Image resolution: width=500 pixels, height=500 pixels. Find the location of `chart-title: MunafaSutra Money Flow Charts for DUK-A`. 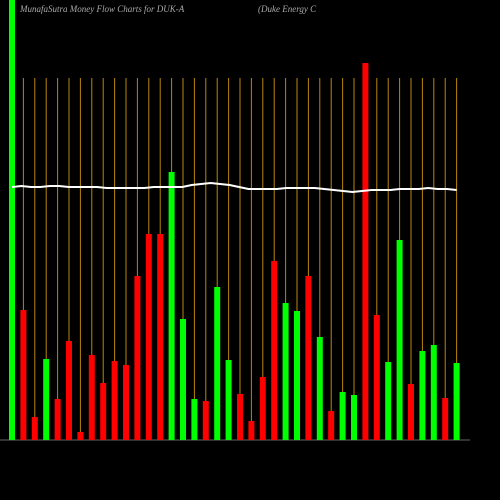

chart-title: MunafaSutra Money Flow Charts for DUK-A is located at coordinates (102, 9).